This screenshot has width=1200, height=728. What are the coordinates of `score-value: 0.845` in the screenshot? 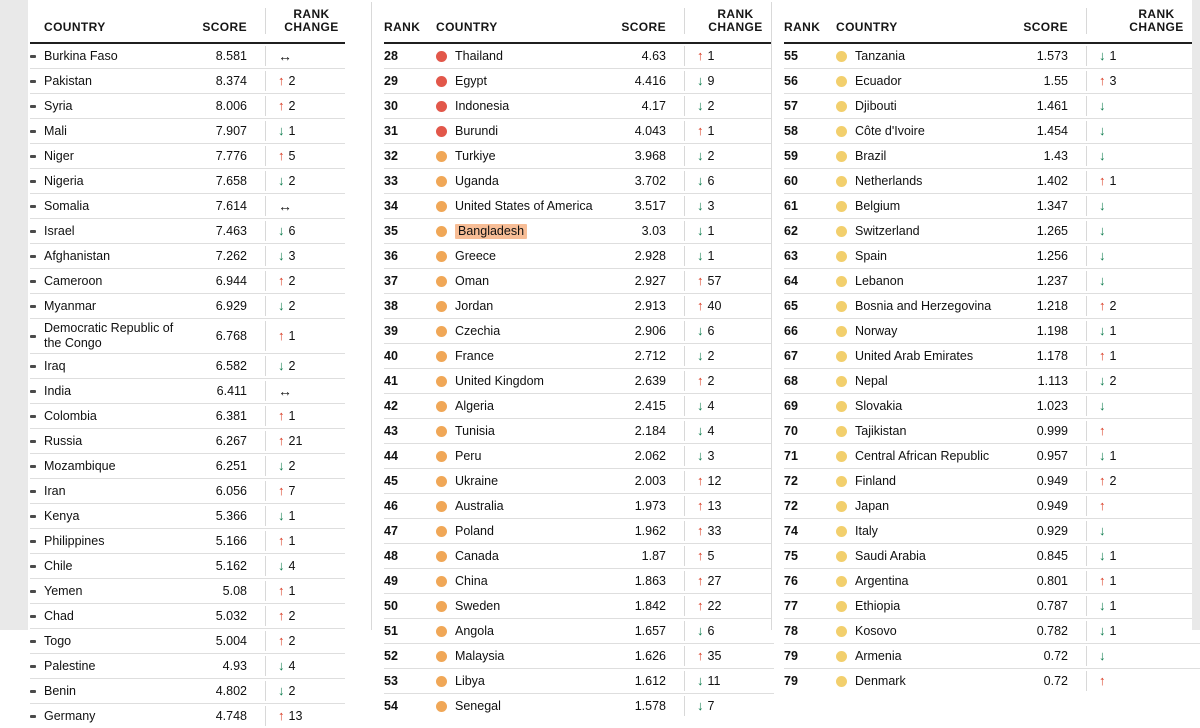 It's located at (1052, 556).